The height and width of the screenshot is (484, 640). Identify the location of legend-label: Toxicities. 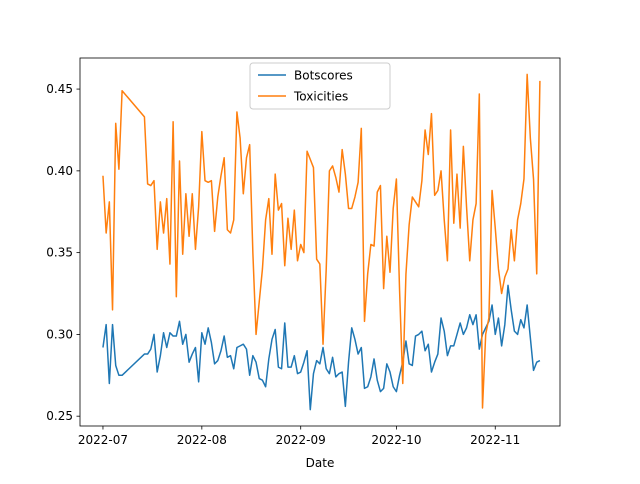
(320, 97).